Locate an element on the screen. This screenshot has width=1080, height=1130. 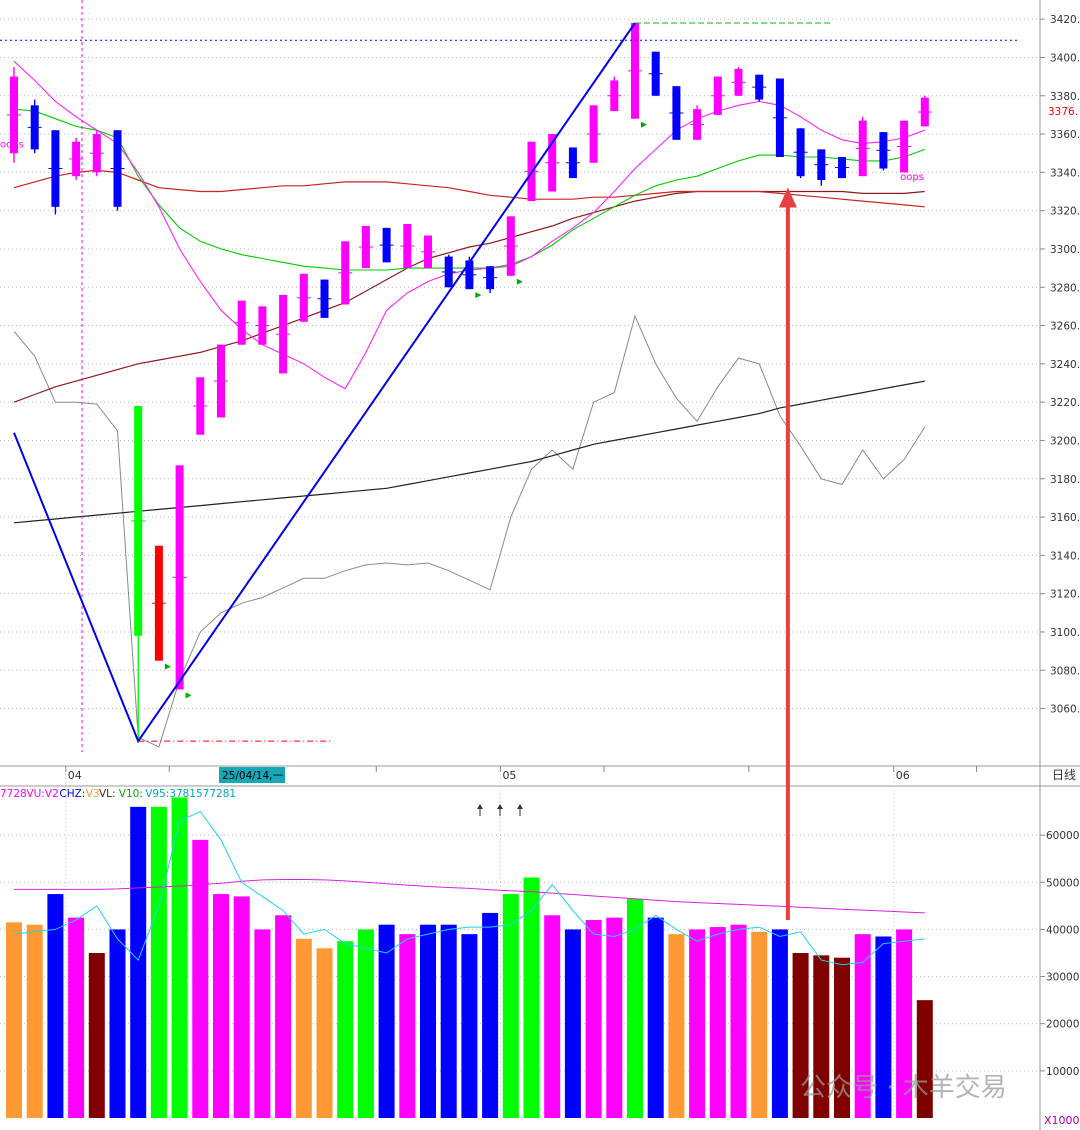
volume-legend-item: V3 is located at coordinates (93, 794).